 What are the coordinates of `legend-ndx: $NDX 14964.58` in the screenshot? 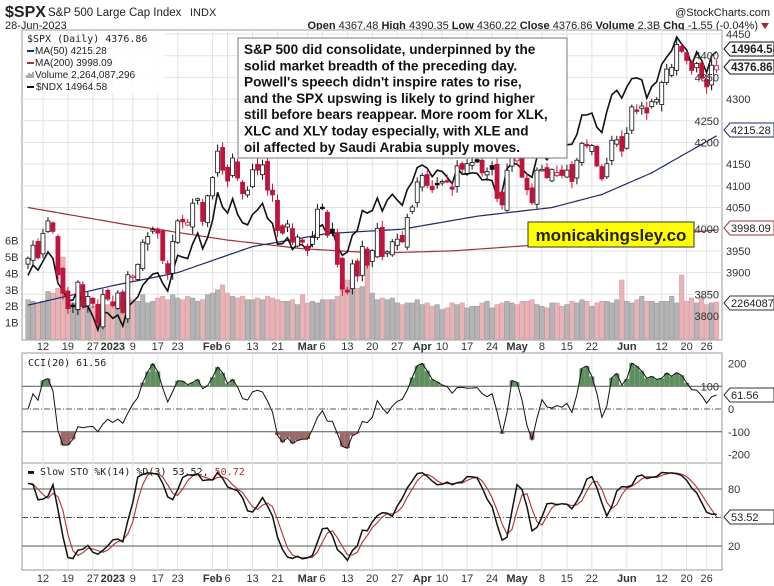 It's located at (72, 87).